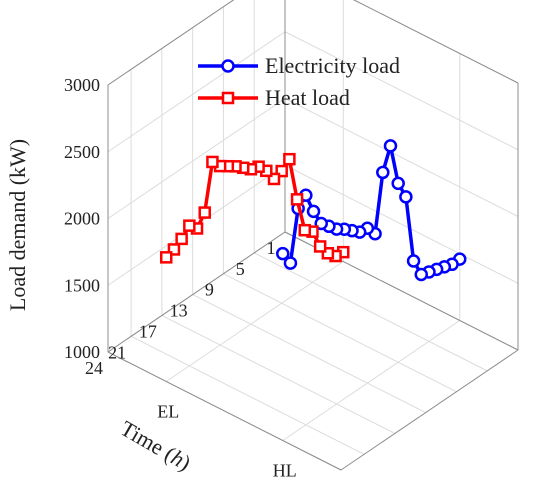 The image size is (550, 490). Describe the element at coordinates (82, 85) in the screenshot. I see `z-tick-label: 3000` at that location.